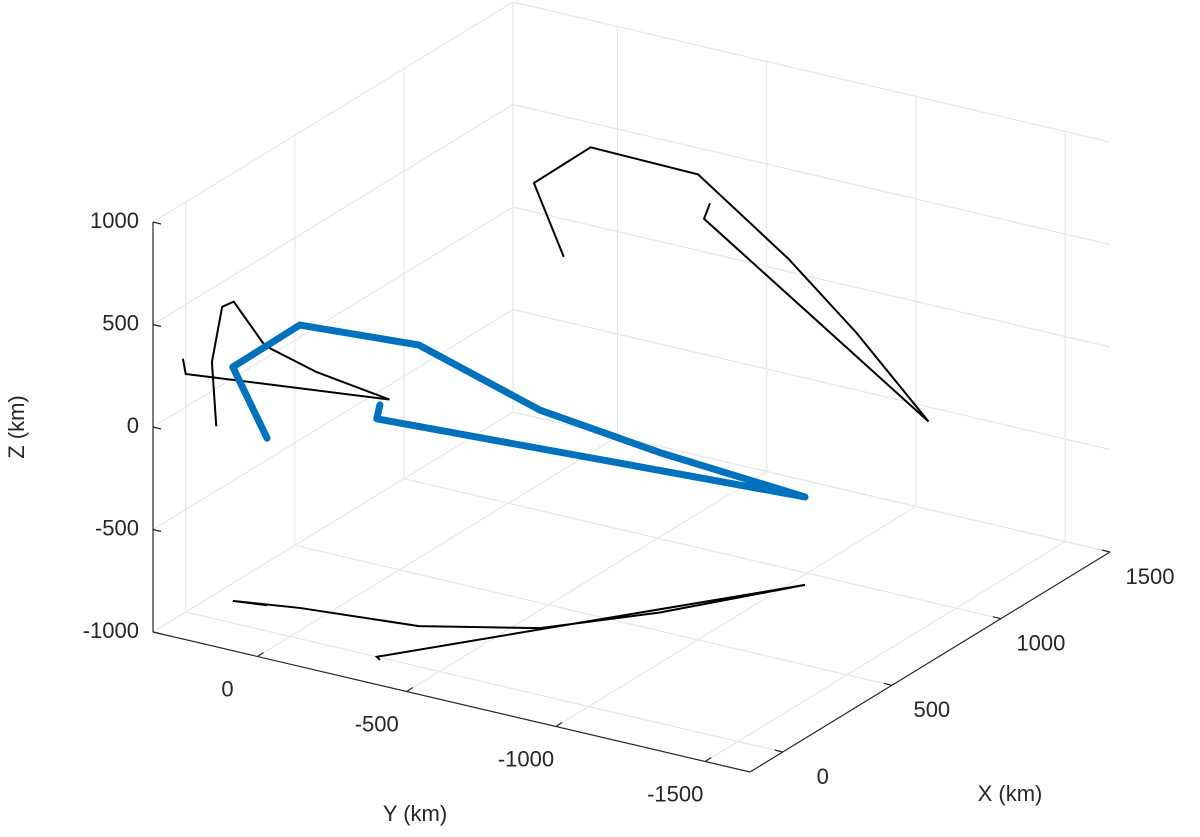  Describe the element at coordinates (675, 793) in the screenshot. I see `y-tick-label: -1500` at that location.